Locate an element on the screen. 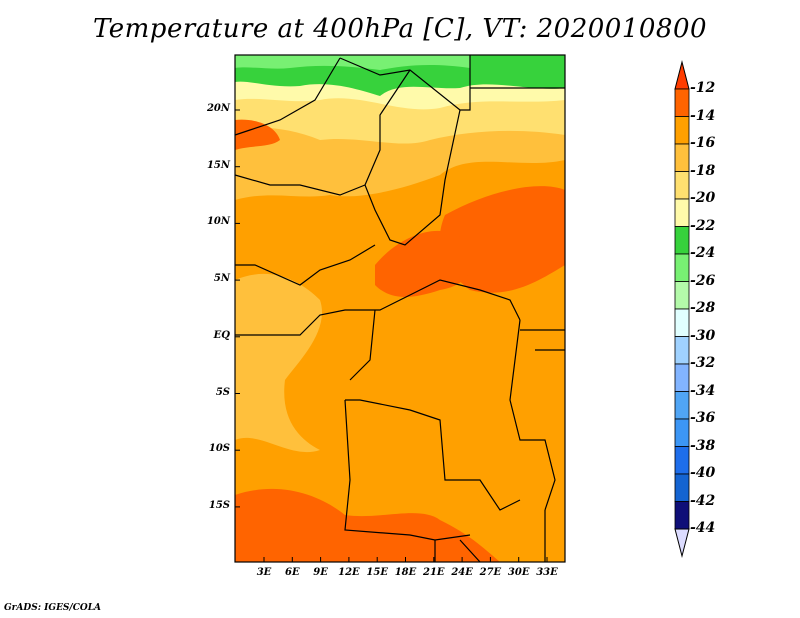 The image size is (800, 618). longitude-label: 21E is located at coordinates (434, 572).